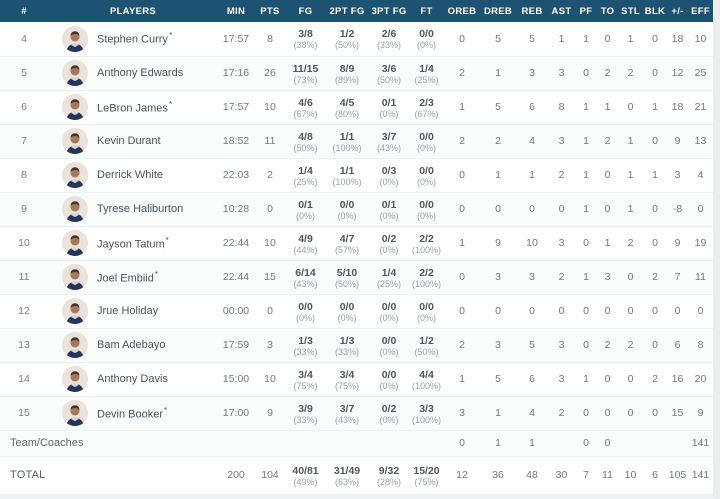  Describe the element at coordinates (236, 474) in the screenshot. I see `stat-min: 200` at that location.